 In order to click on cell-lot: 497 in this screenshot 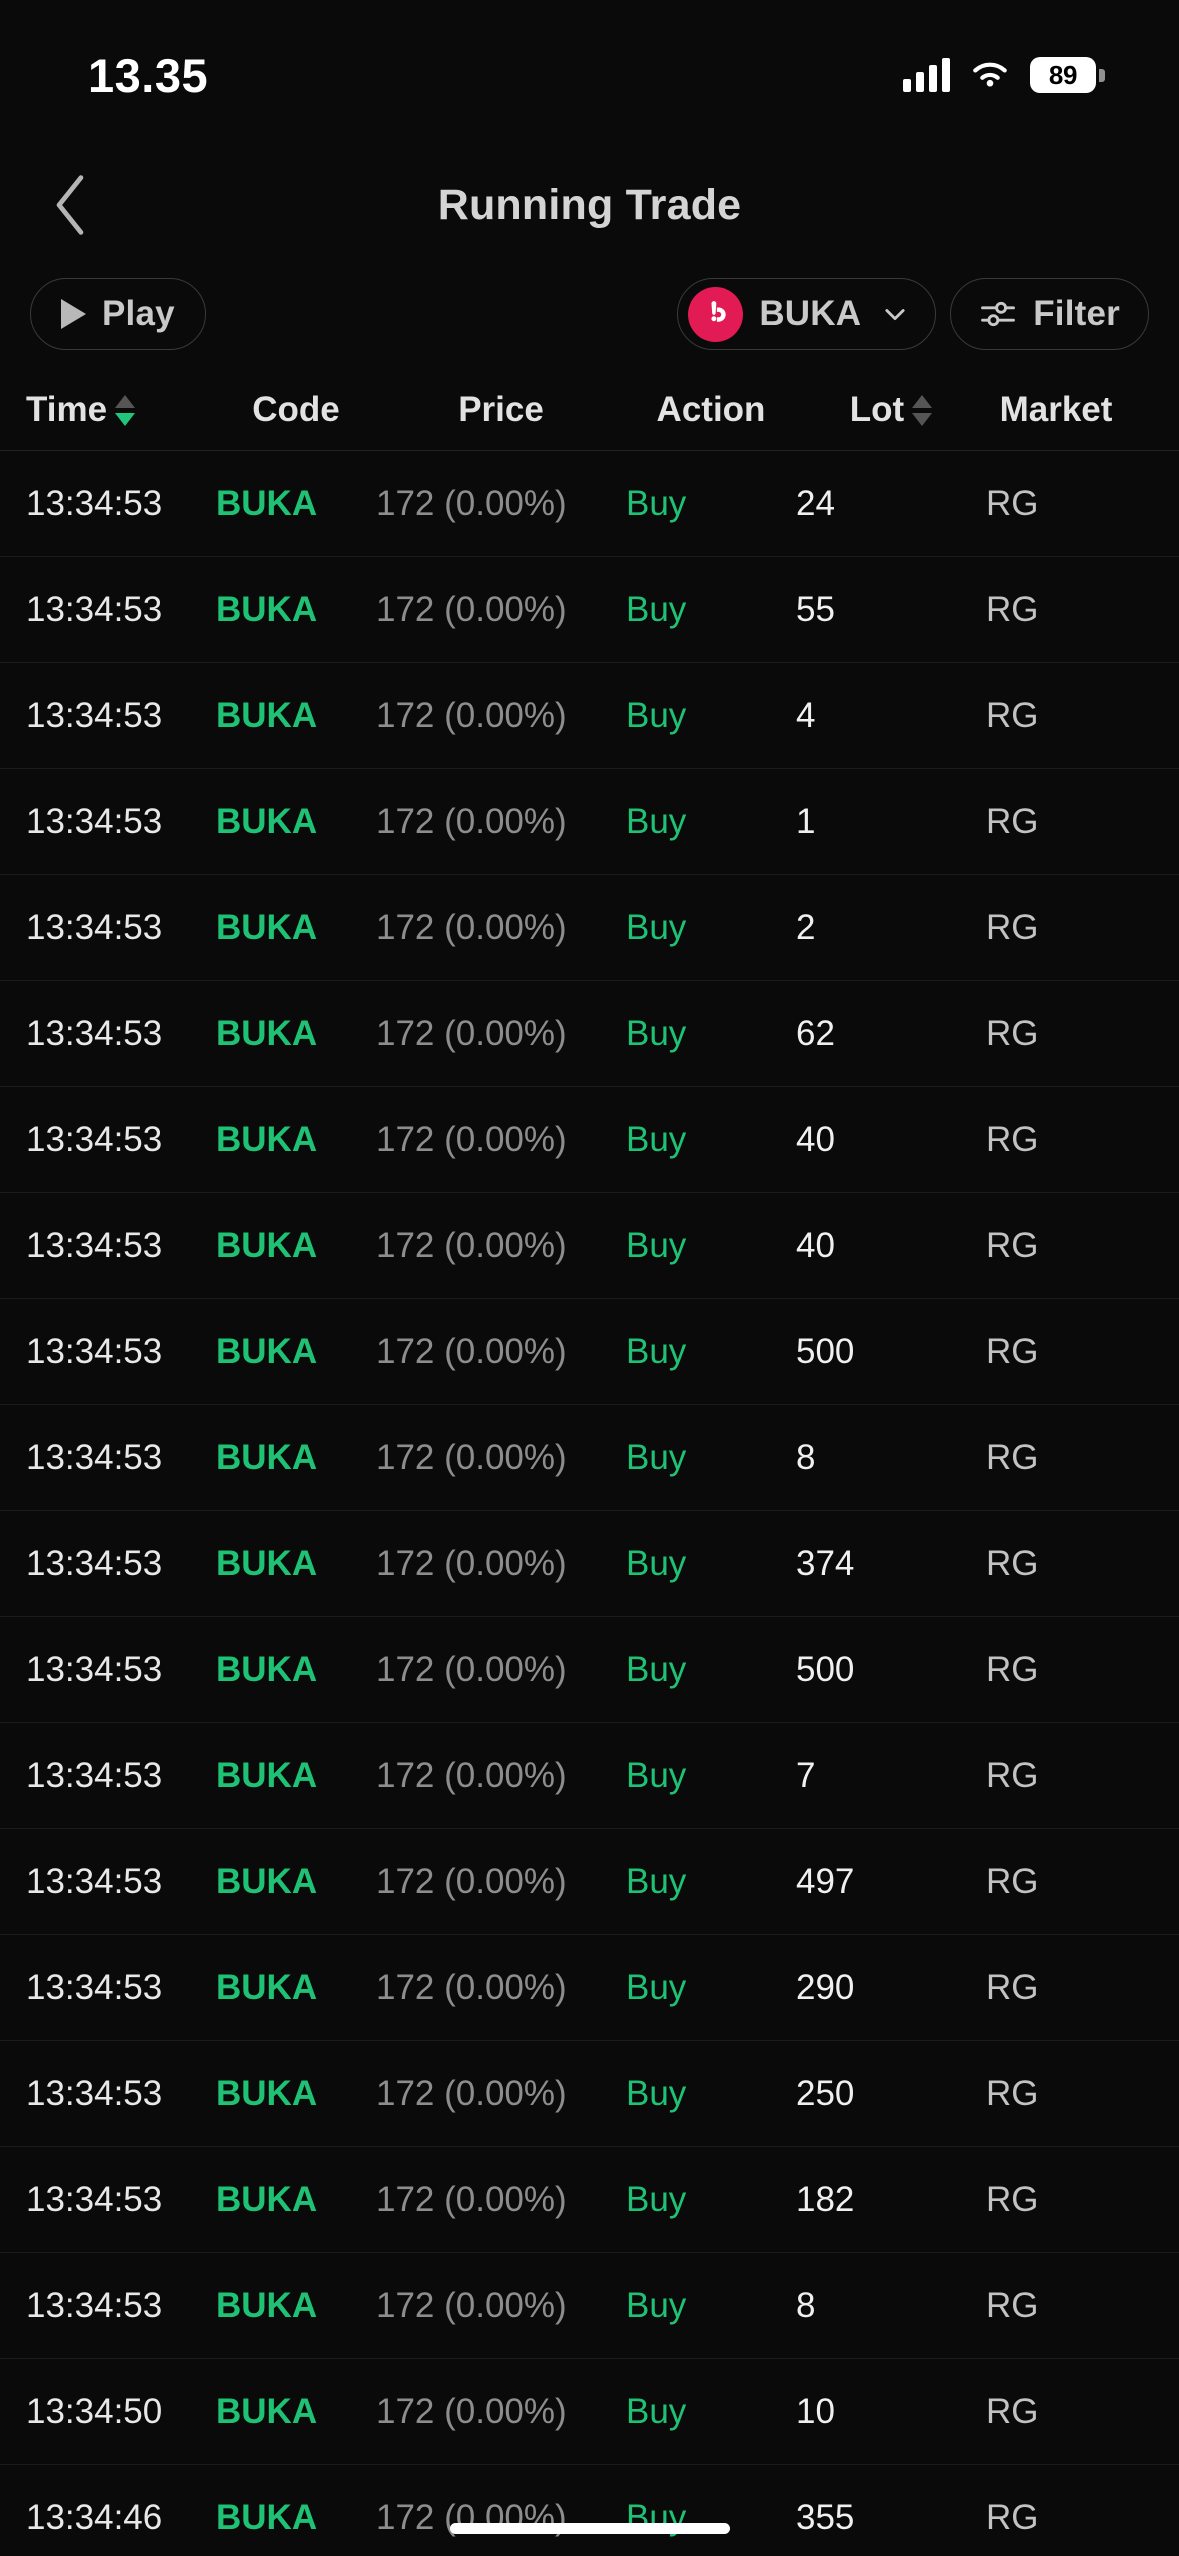, I will do `click(825, 1881)`.